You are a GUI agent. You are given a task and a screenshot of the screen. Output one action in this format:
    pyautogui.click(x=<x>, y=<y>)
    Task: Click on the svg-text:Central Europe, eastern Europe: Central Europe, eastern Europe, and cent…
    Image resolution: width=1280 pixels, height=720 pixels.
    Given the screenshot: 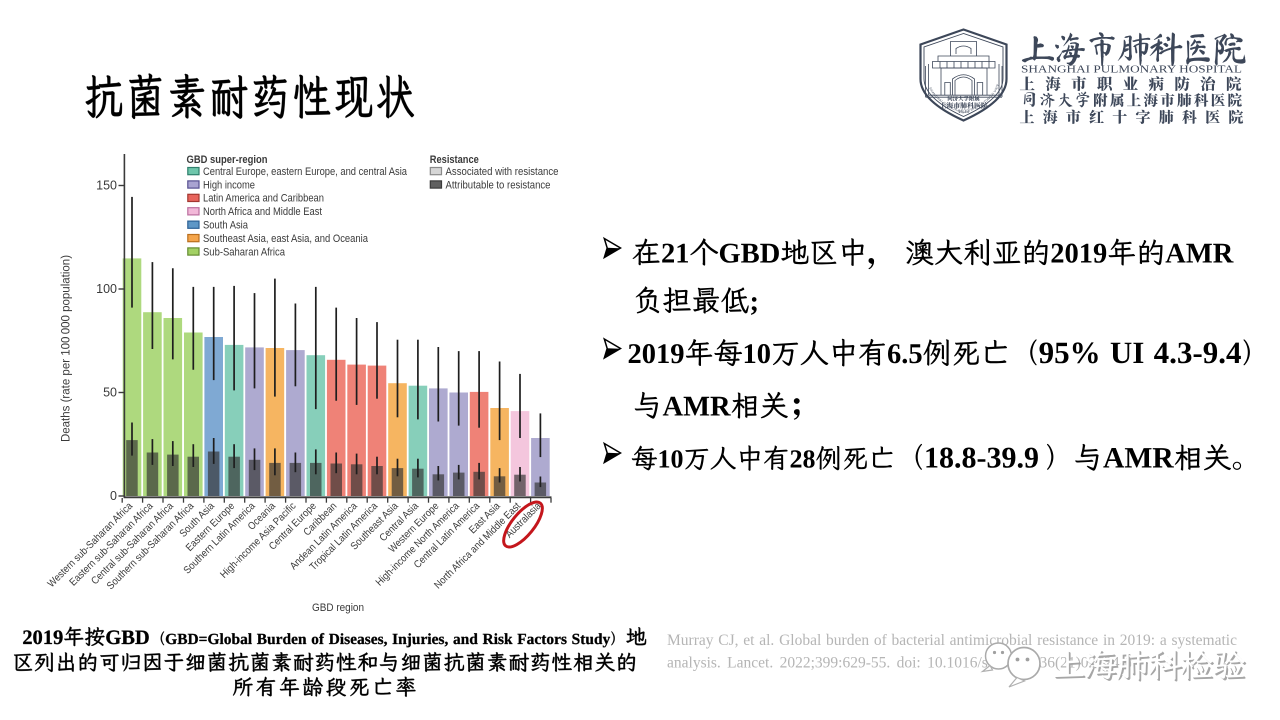 What is the action you would take?
    pyautogui.click(x=305, y=172)
    